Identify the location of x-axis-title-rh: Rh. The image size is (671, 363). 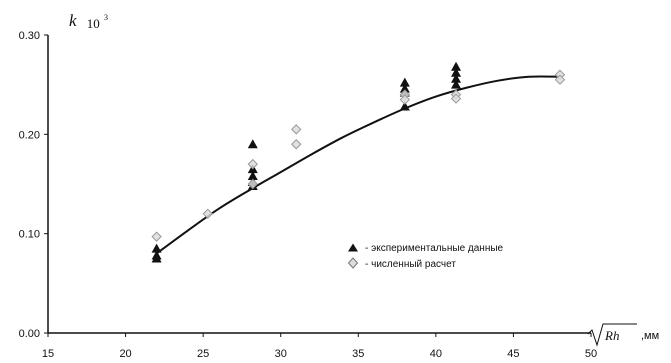
(611, 335).